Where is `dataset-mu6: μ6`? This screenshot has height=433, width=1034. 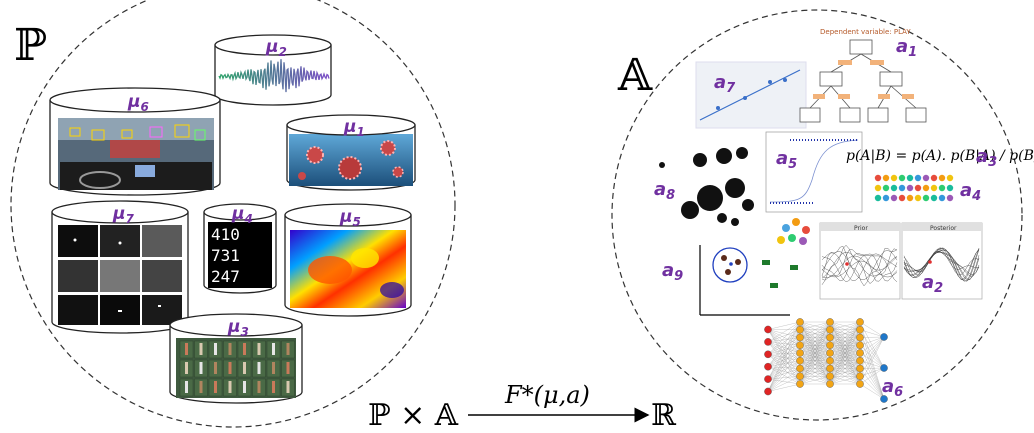
dataset-mu6: μ6 is located at coordinates (135, 141).